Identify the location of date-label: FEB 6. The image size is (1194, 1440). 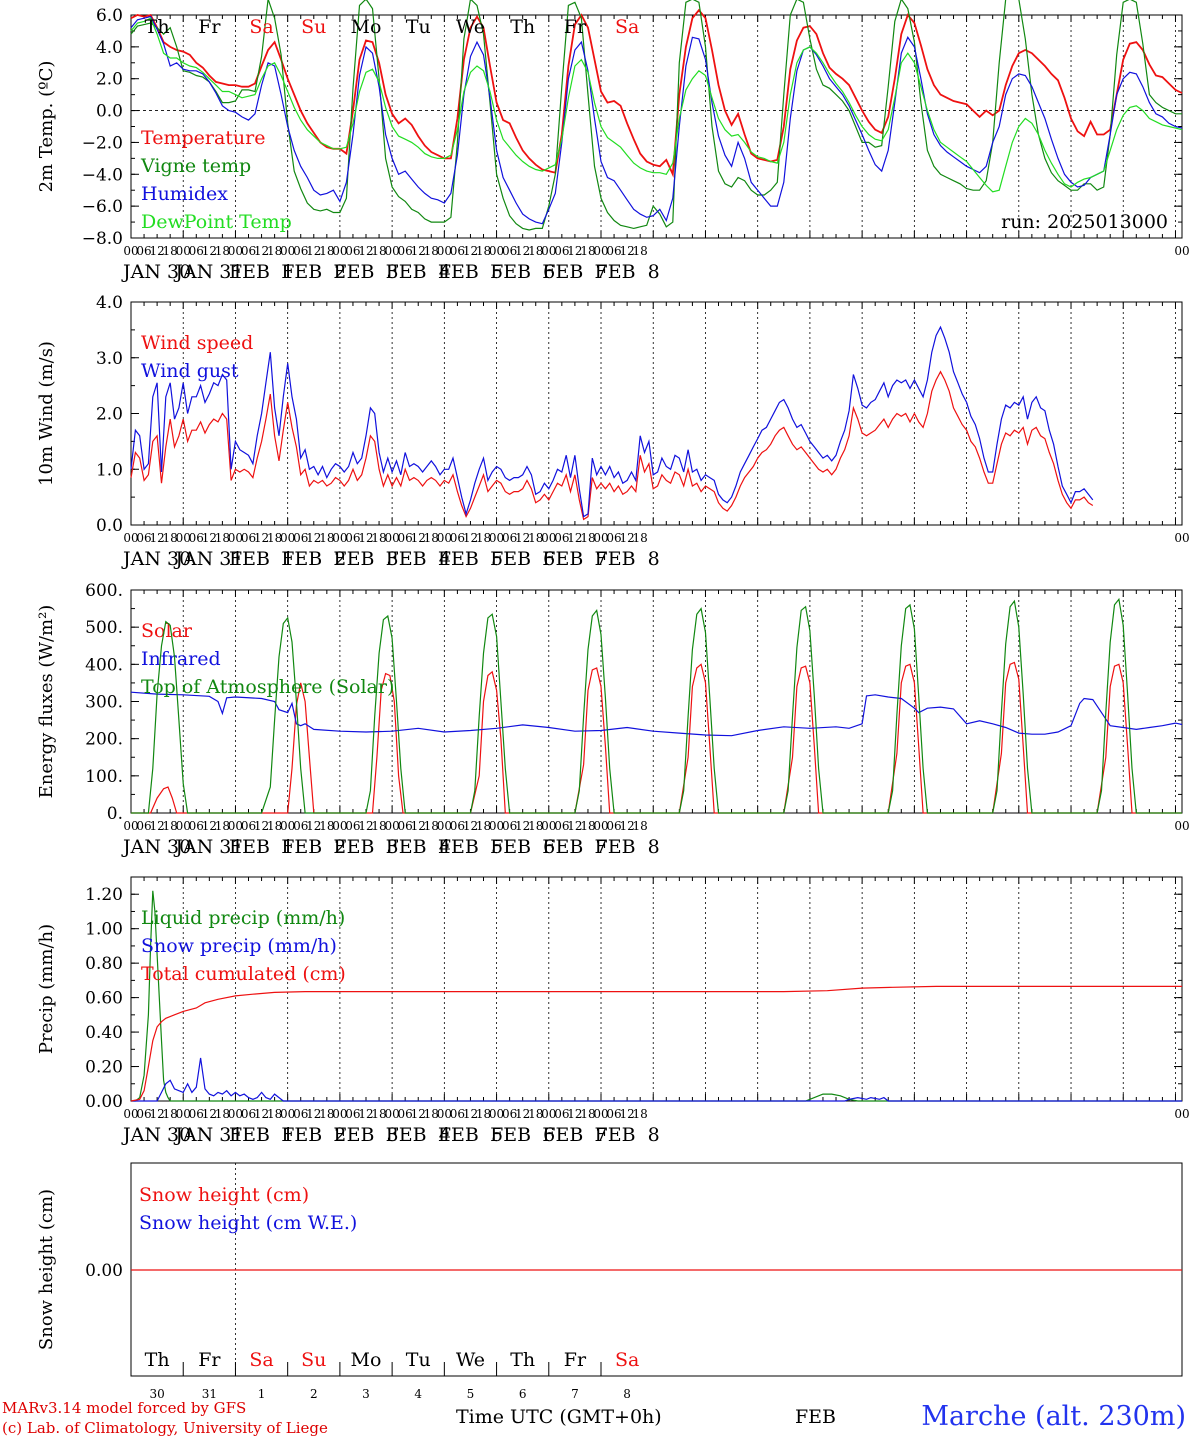
(522, 847).